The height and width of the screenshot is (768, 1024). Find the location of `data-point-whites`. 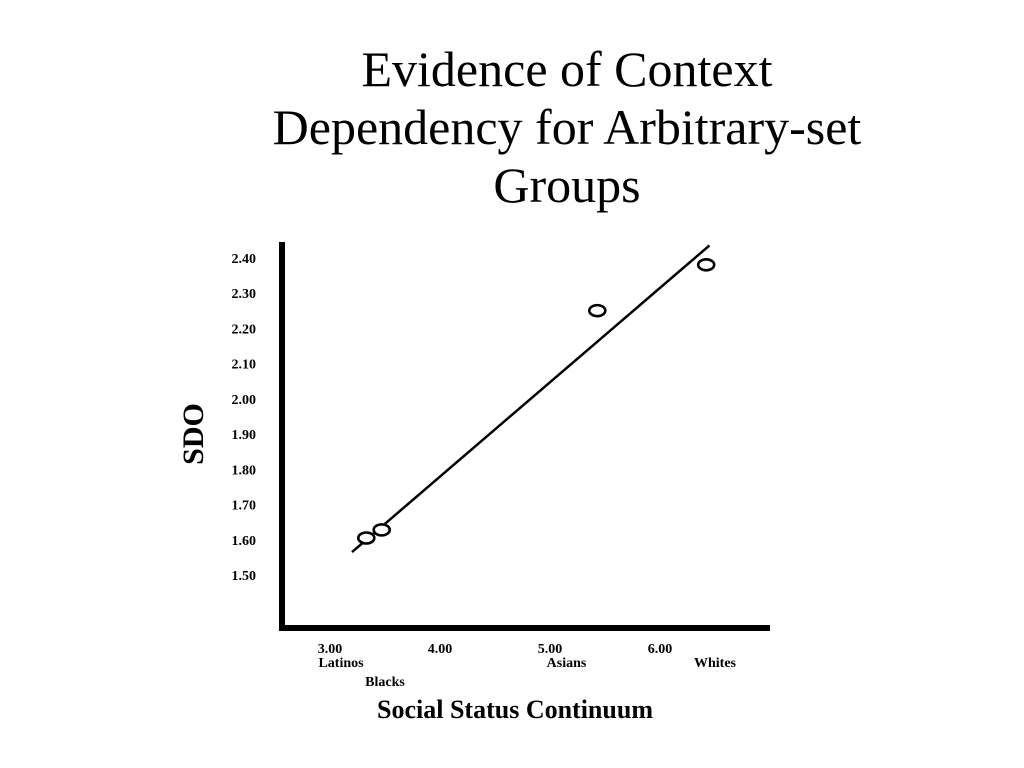

data-point-whites is located at coordinates (706, 264).